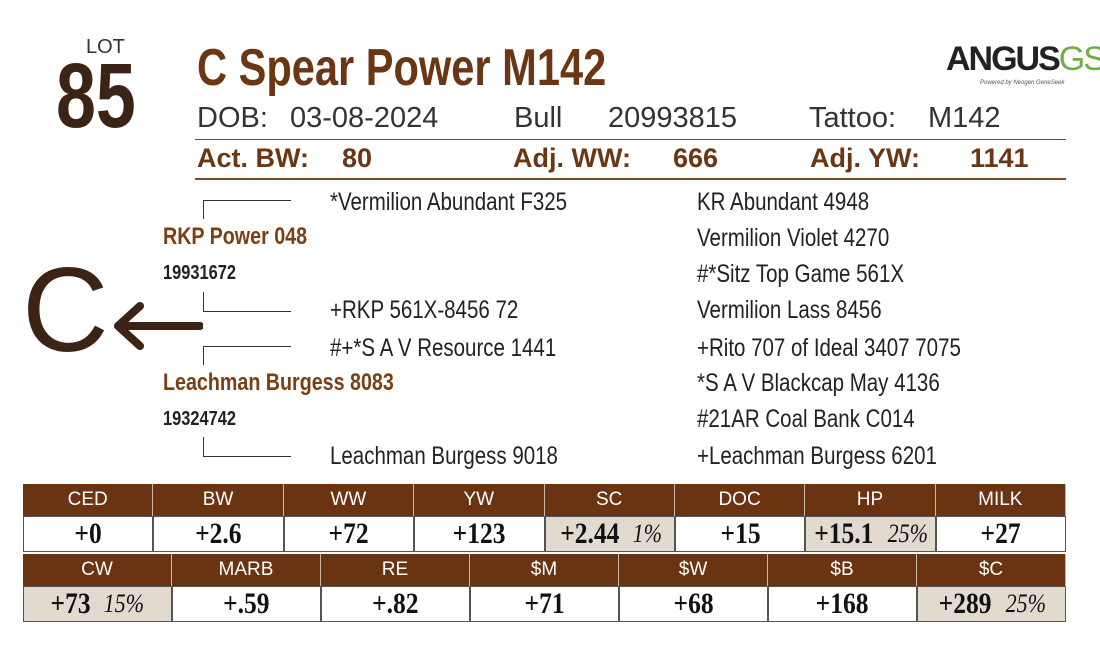  I want to click on weight-label: Act. BW:, so click(253, 158).